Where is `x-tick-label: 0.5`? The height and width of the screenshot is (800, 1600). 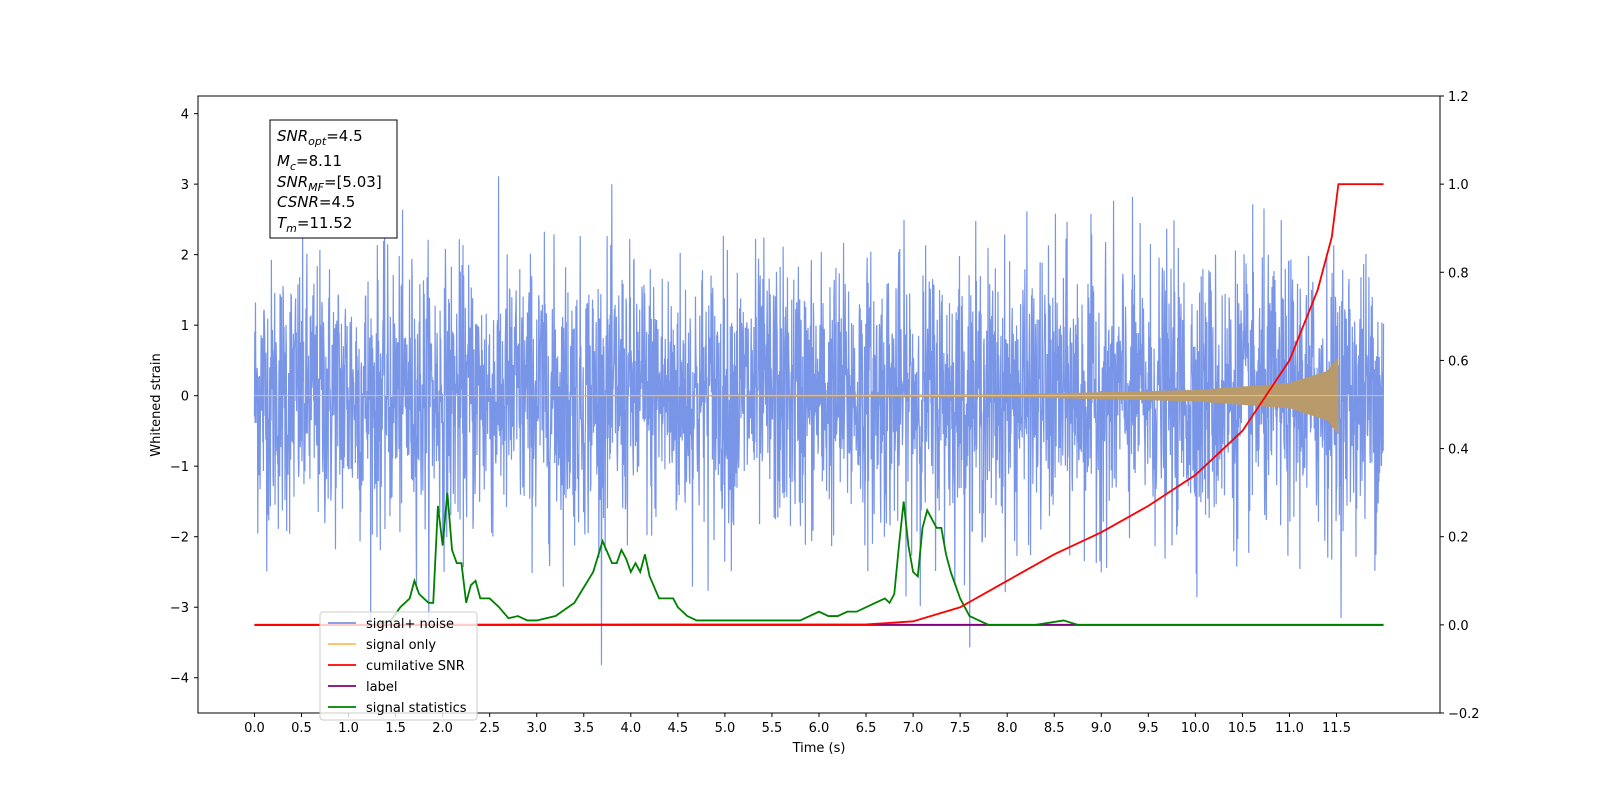
x-tick-label: 0.5 is located at coordinates (301, 728).